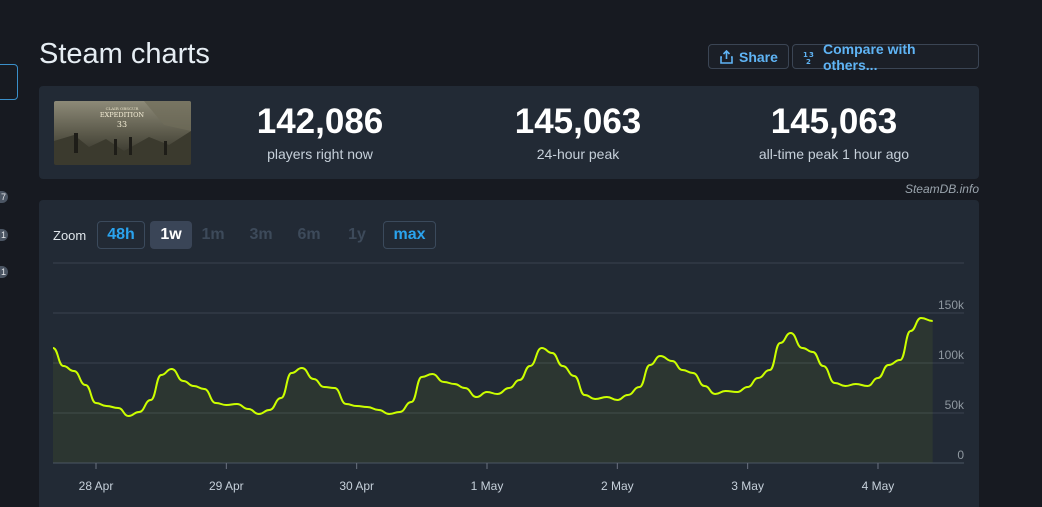 This screenshot has height=507, width=1042. Describe the element at coordinates (834, 154) in the screenshot. I see `stat-label: all-time peak 1 hour ago` at that location.